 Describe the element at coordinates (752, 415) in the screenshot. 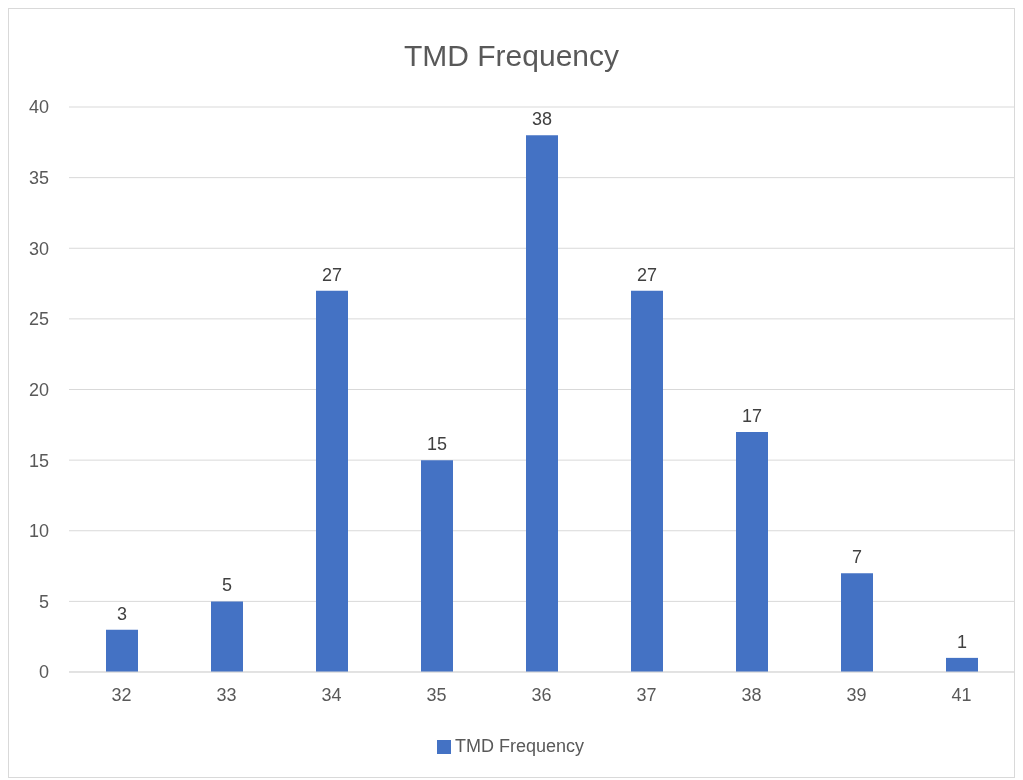

I see `data-label: 17` at that location.